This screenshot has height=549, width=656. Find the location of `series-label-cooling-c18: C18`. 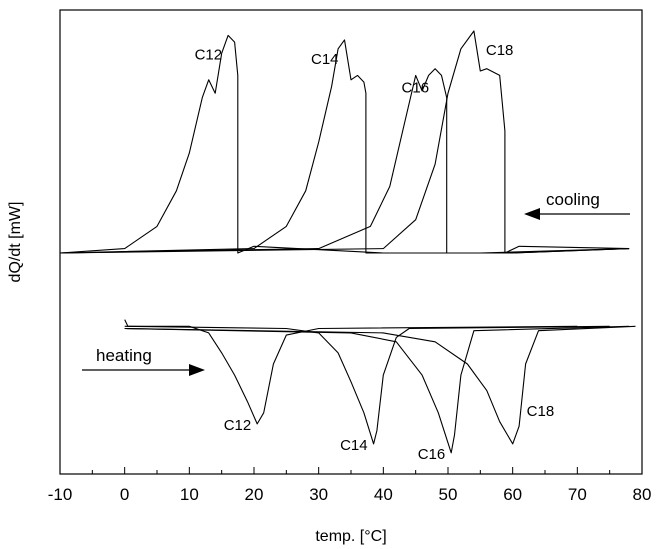

series-label-cooling-c18: C18 is located at coordinates (500, 50).